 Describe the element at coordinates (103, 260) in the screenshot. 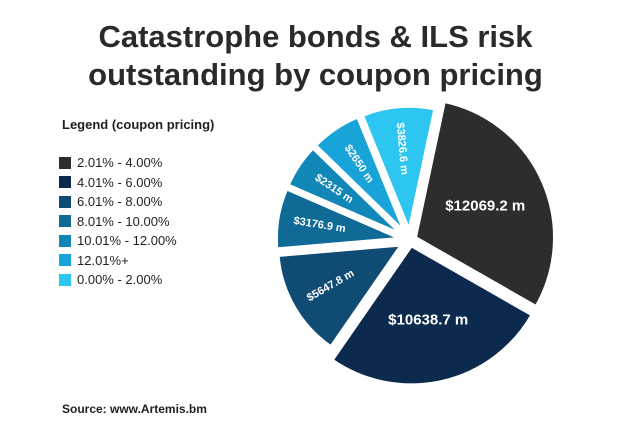

I see `legend-label: 12.01%+` at that location.